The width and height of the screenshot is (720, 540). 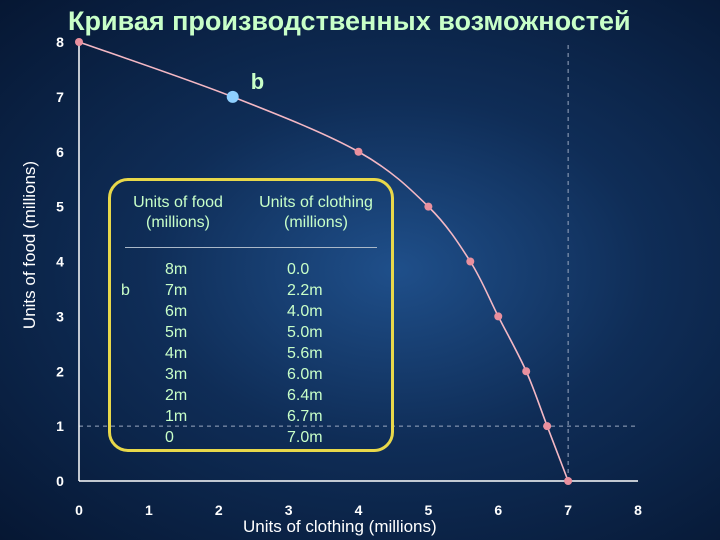 What do you see at coordinates (176, 311) in the screenshot?
I see `table-cell-food: 6m` at bounding box center [176, 311].